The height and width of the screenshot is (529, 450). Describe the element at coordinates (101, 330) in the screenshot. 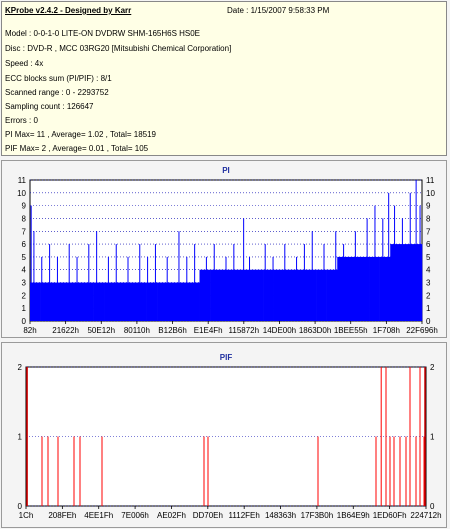

I see `pi-xtick-2: 50E12h` at that location.